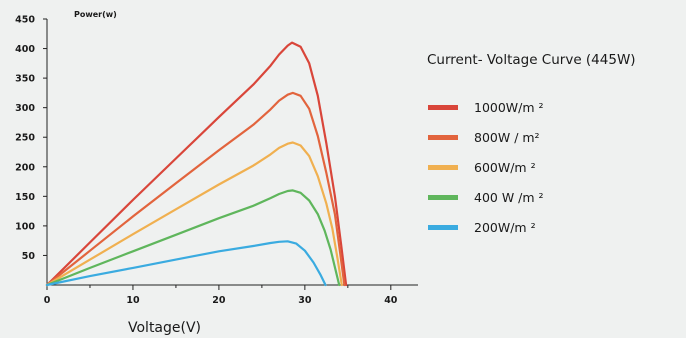 Image resolution: width=686 pixels, height=338 pixels. I want to click on legend-item: 400 W /m ², so click(486, 197).